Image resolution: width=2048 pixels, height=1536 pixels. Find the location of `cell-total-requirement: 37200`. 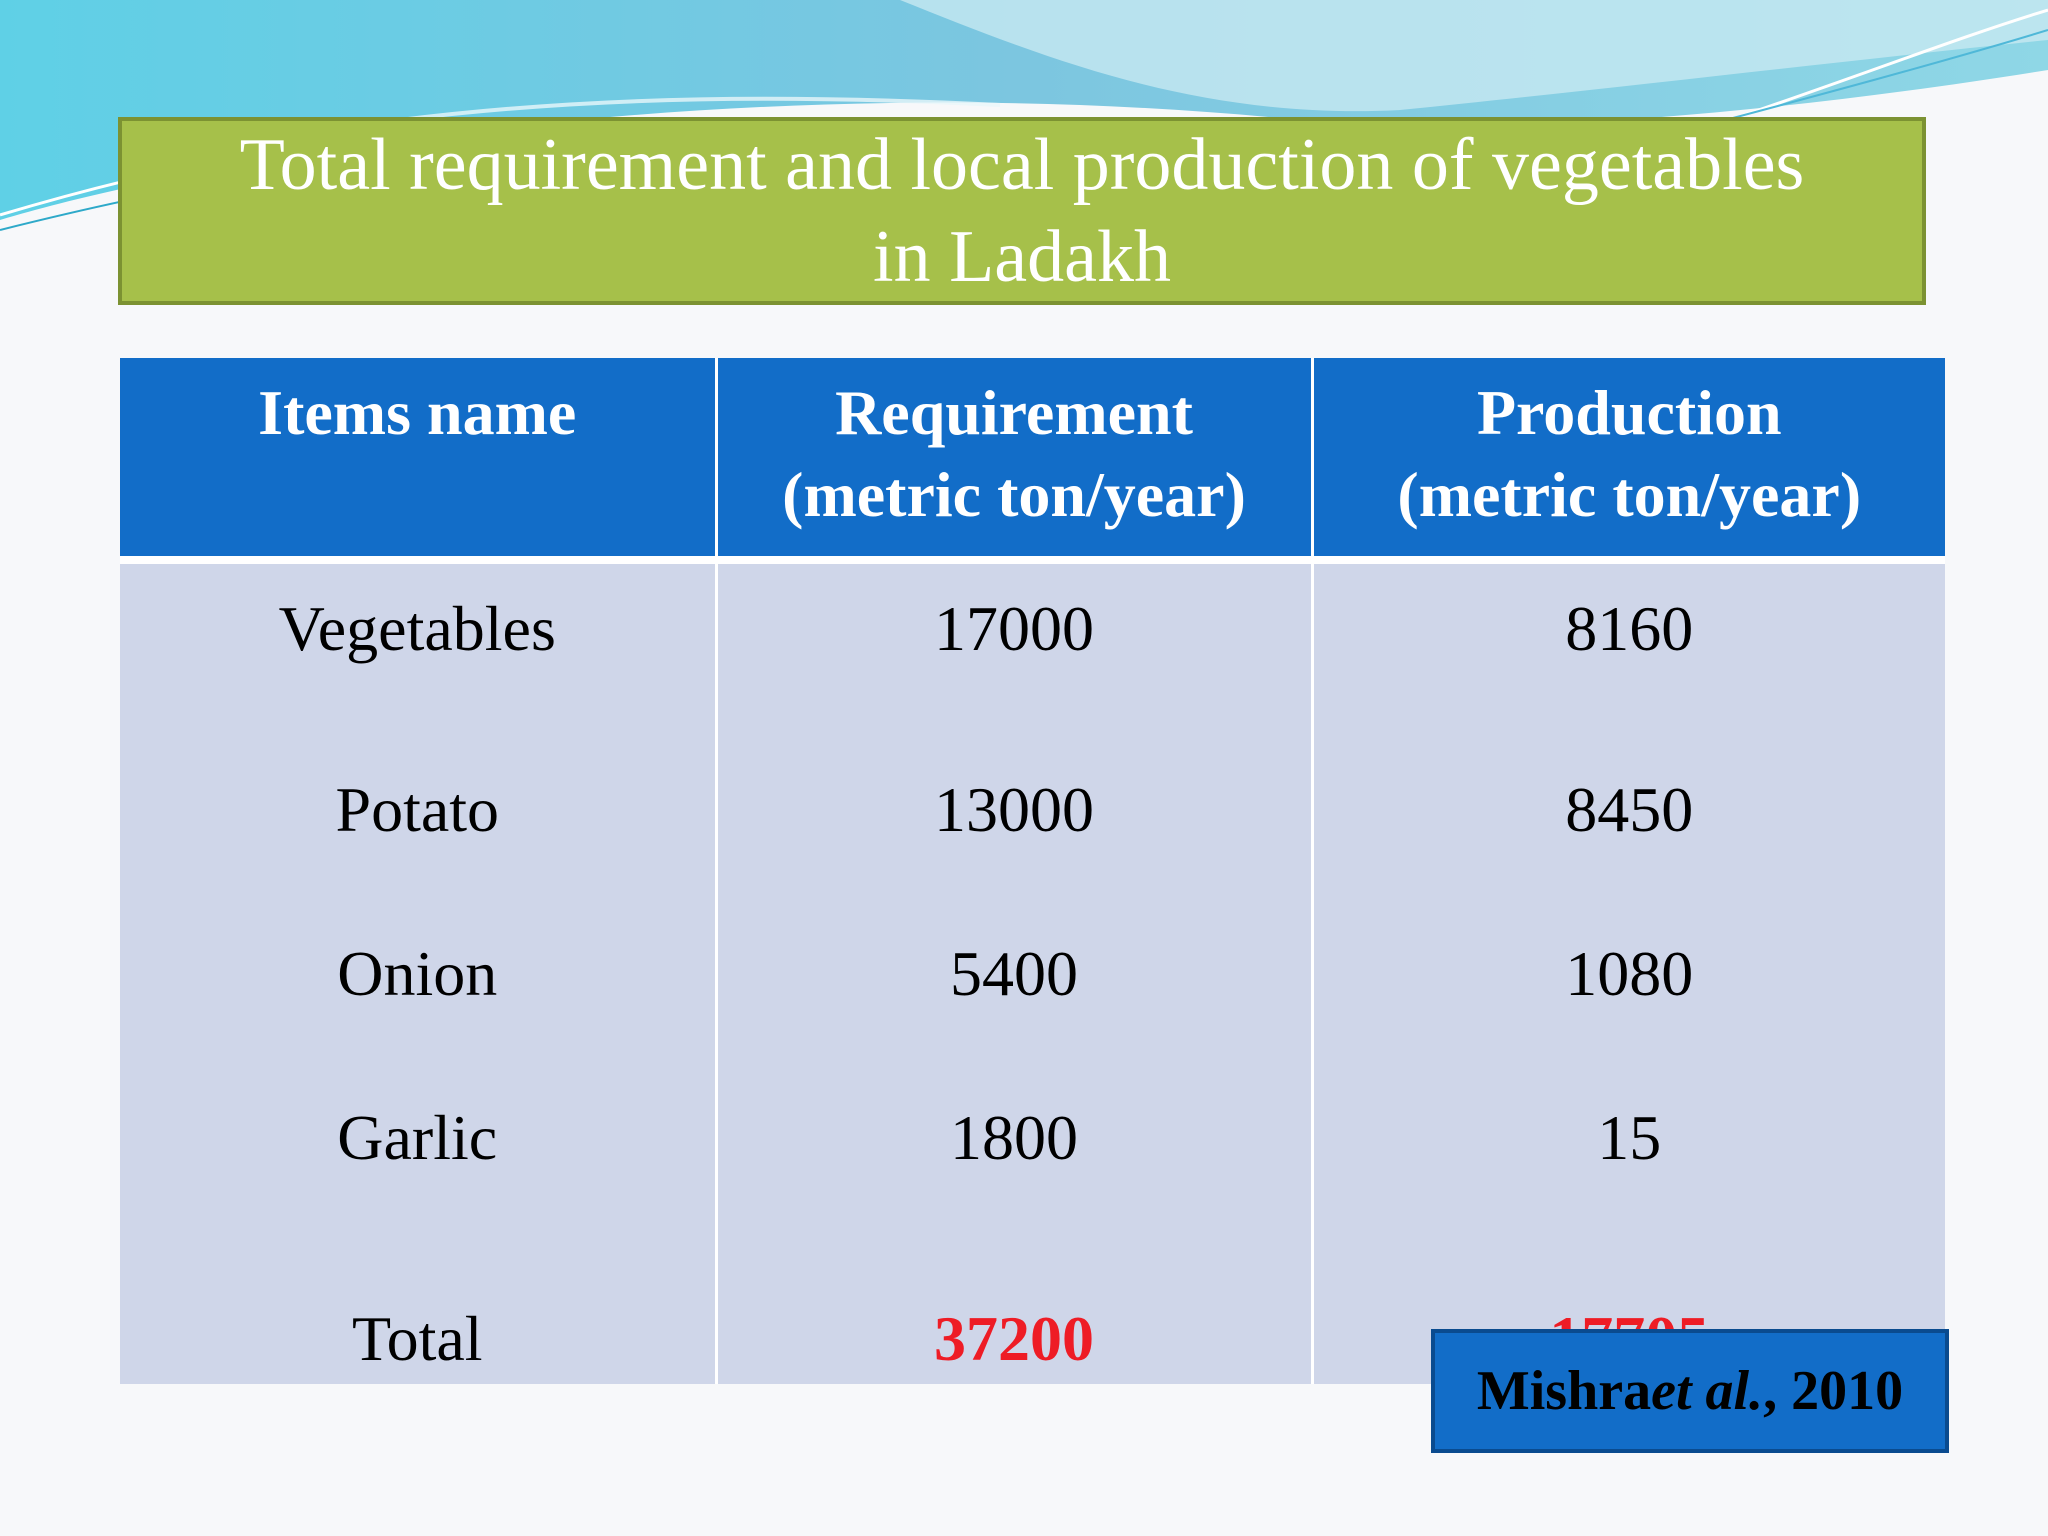

cell-total-requirement: 37200 is located at coordinates (1015, 1302).